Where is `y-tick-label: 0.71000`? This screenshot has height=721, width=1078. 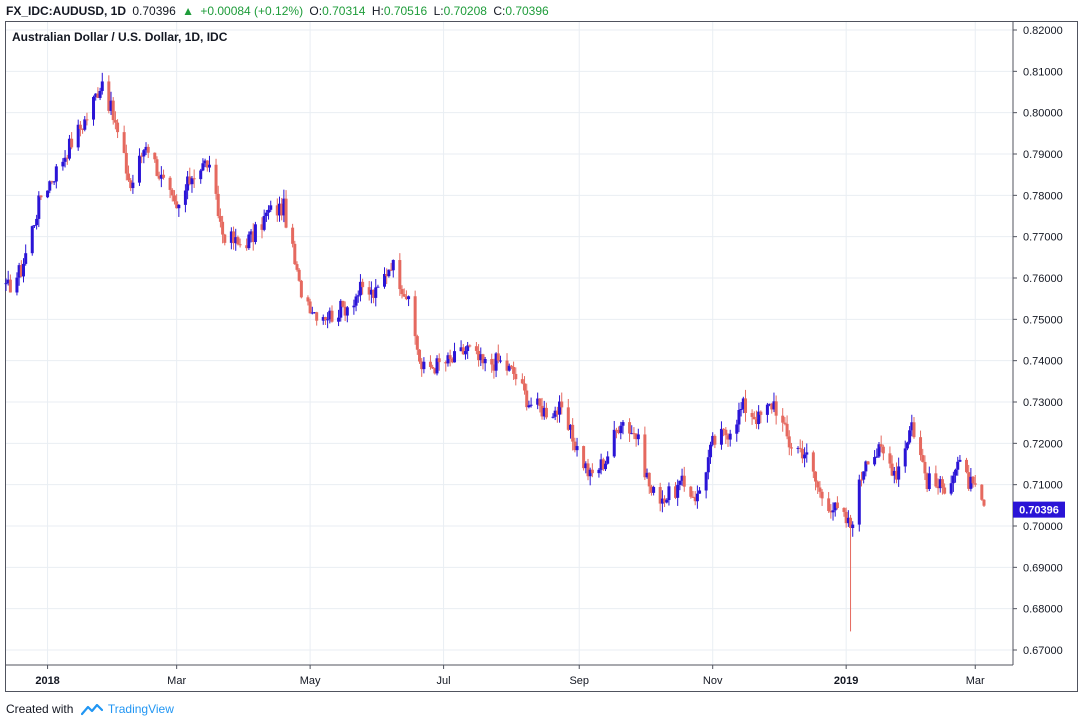
y-tick-label: 0.71000 is located at coordinates (1043, 486).